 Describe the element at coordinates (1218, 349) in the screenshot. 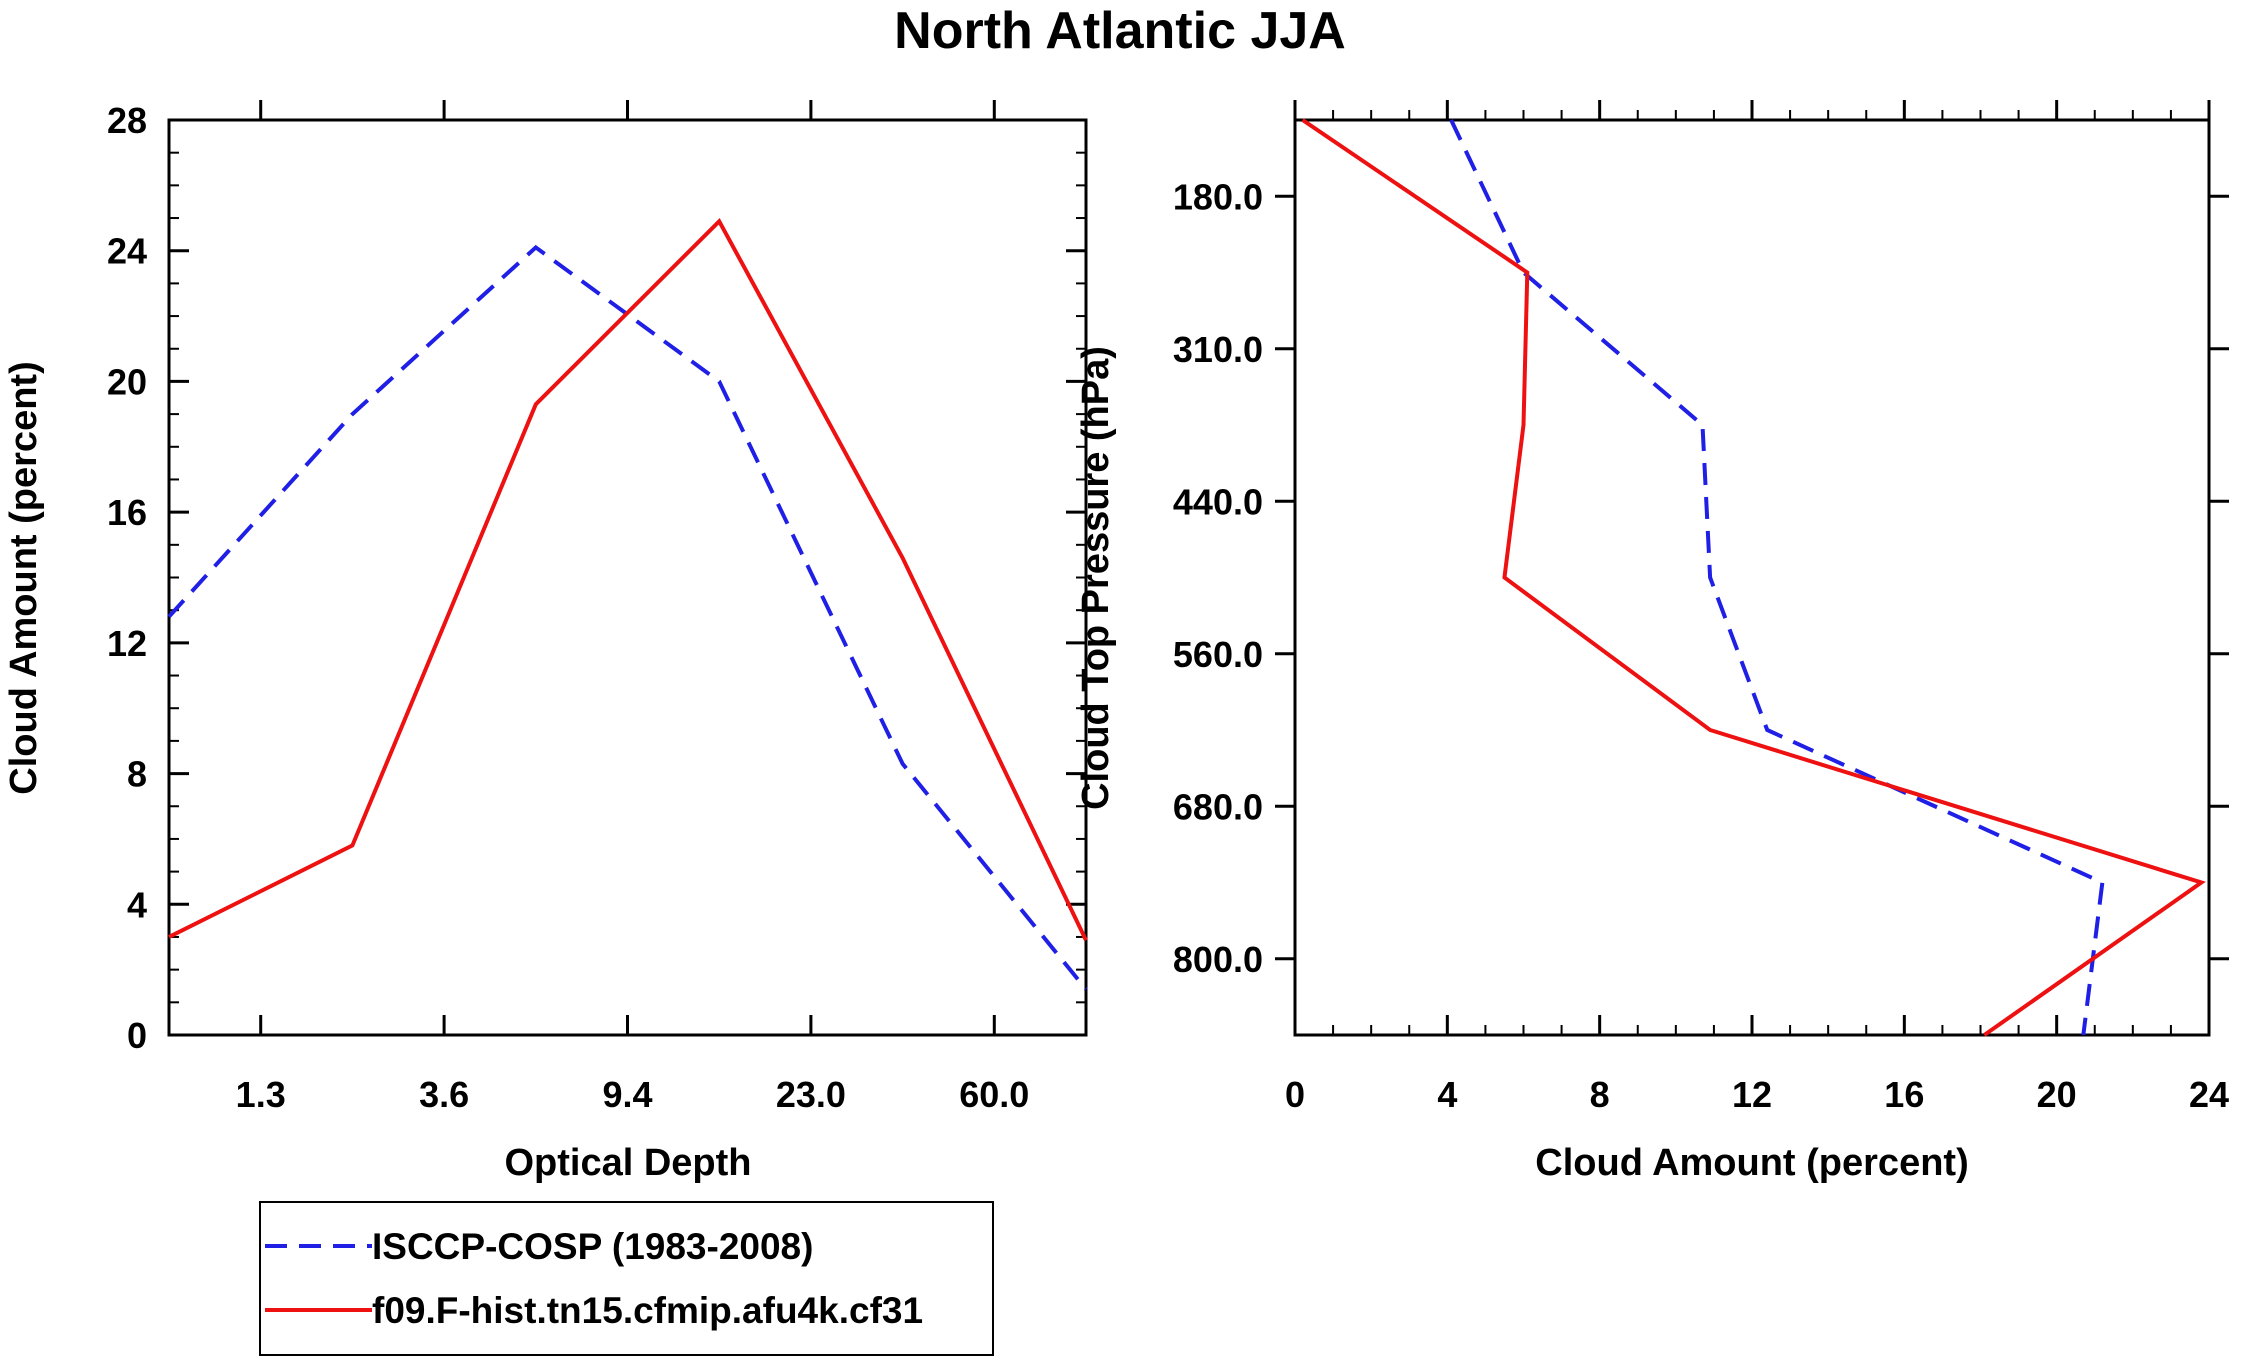

I see `right-y-tick-label: 310.0` at that location.